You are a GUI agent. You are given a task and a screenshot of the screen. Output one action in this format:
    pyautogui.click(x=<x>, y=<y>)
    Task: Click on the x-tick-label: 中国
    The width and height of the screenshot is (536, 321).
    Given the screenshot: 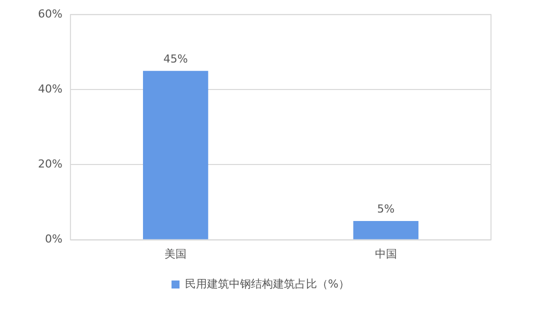 What is the action you would take?
    pyautogui.click(x=385, y=253)
    